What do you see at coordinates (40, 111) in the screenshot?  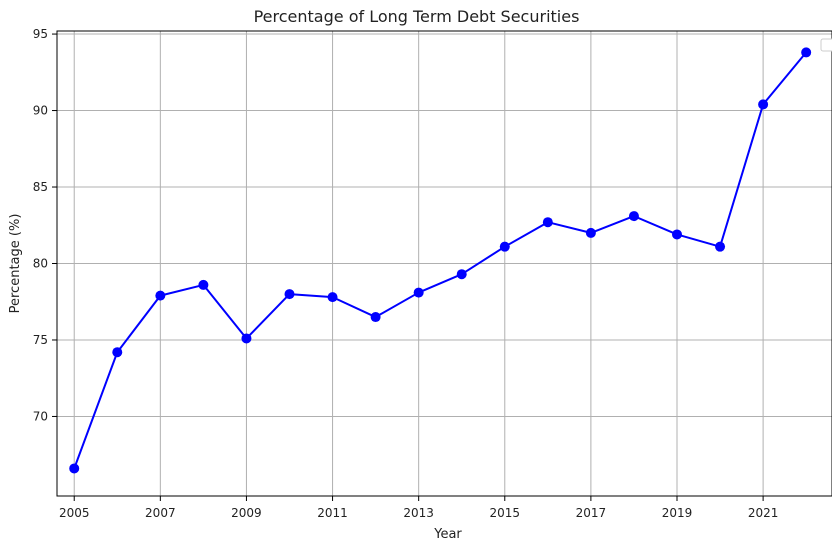 I see `y-tick-label: 90` at bounding box center [40, 111].